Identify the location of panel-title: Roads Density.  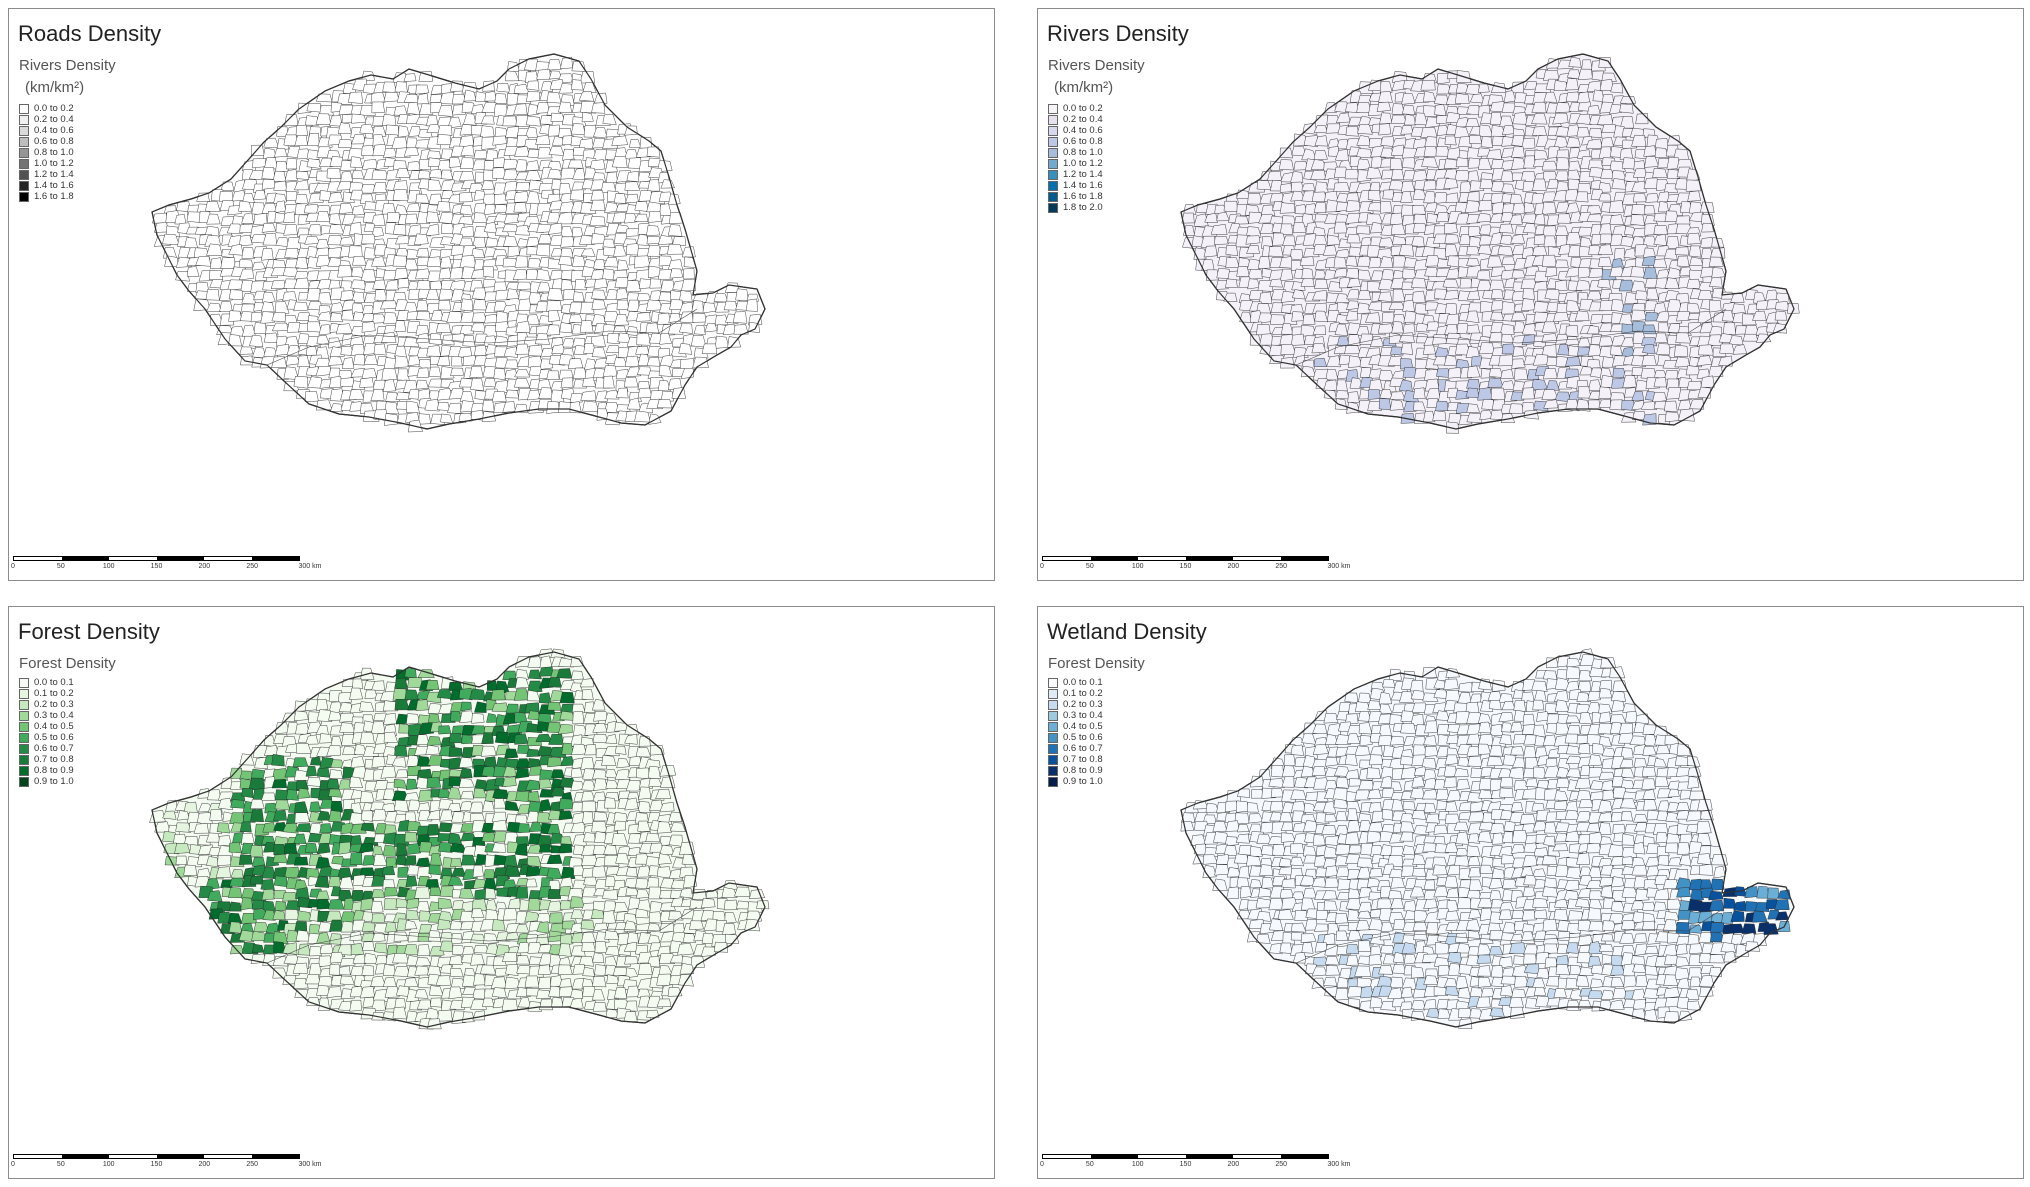
(90, 33).